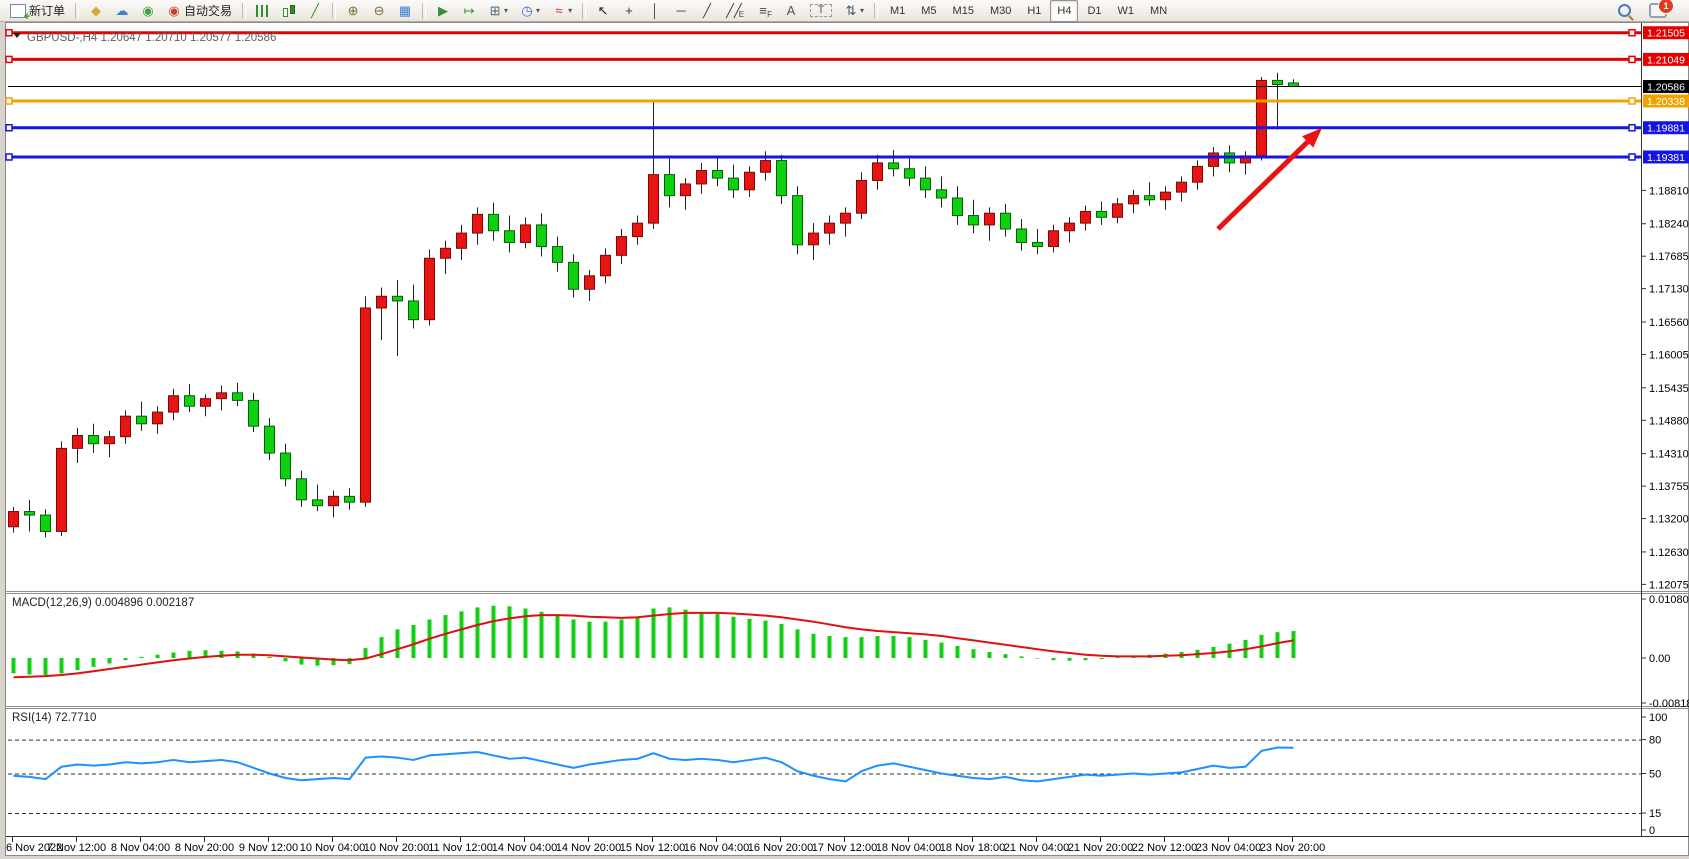  What do you see at coordinates (780, 848) in the screenshot?
I see `time-tick-label: 16 Nov 20:00` at bounding box center [780, 848].